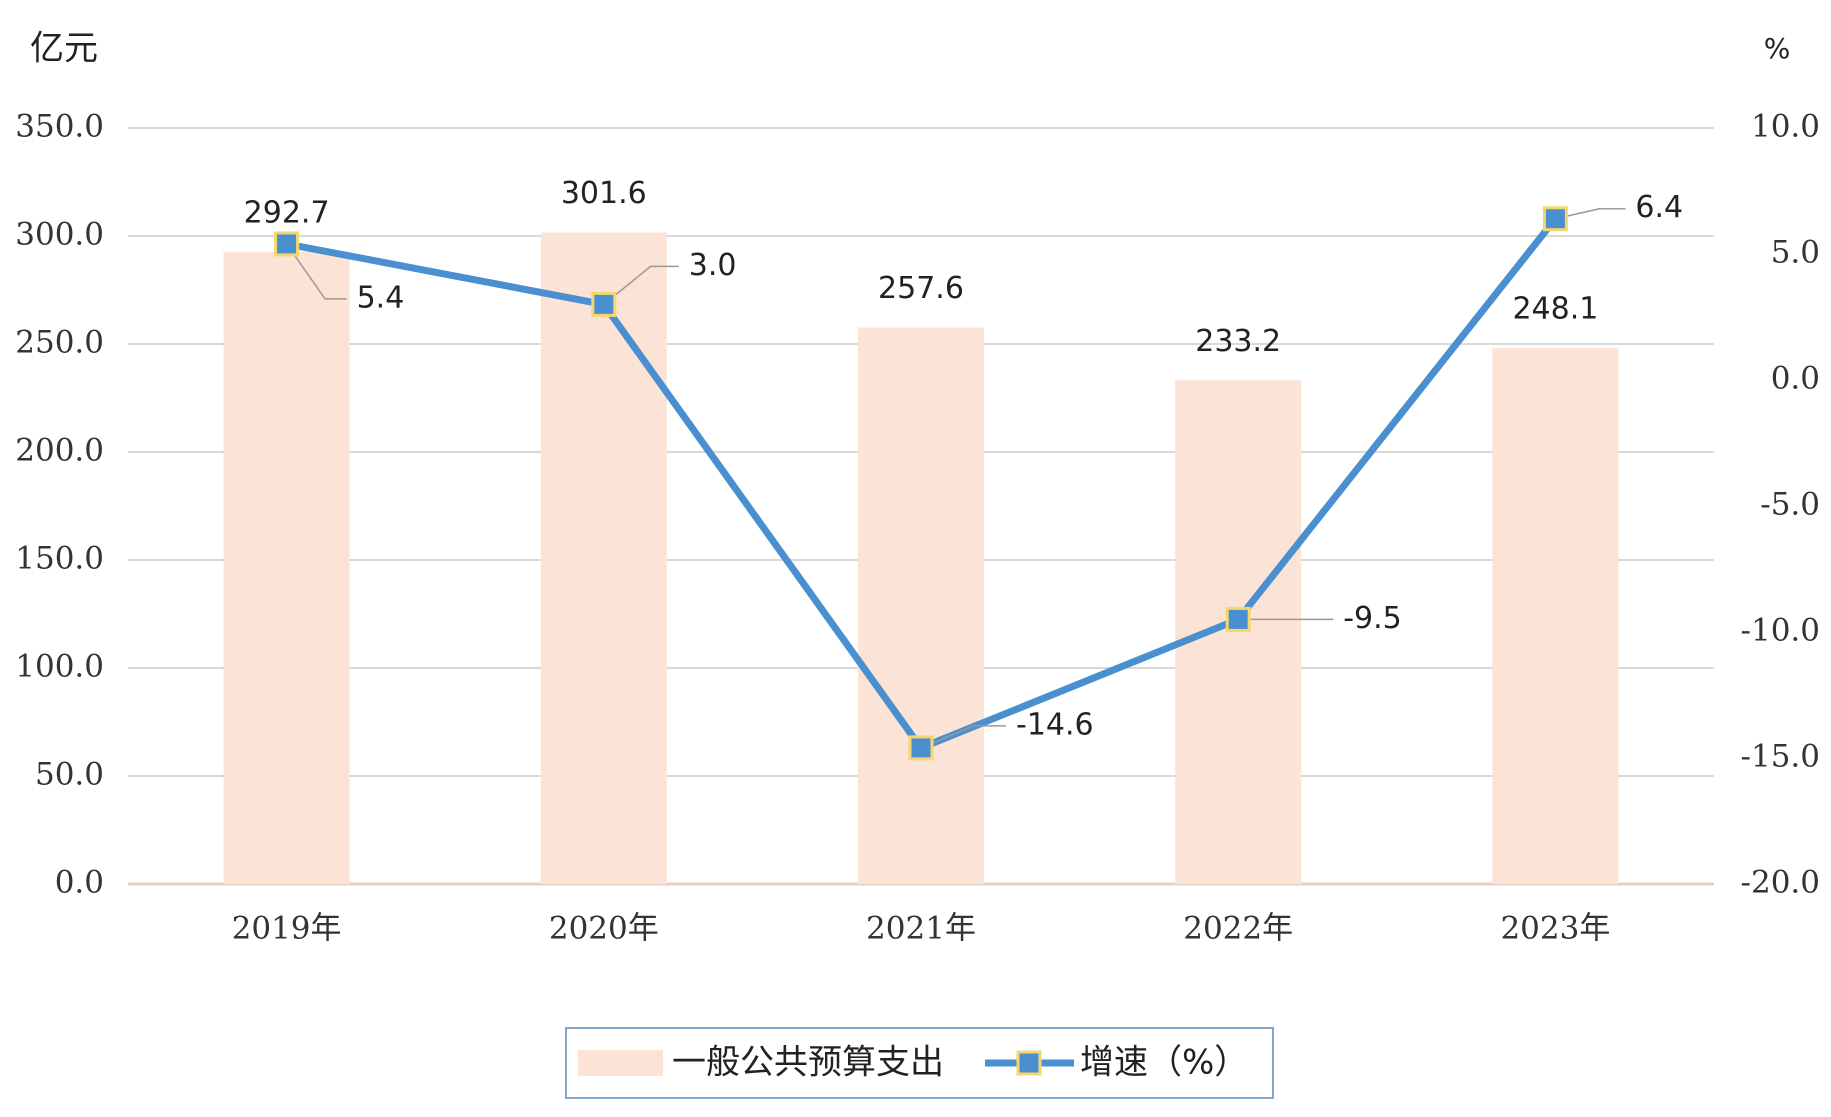 The width and height of the screenshot is (1831, 1117). What do you see at coordinates (620, 1063) in the screenshot?
I see `legend-swatch` at bounding box center [620, 1063].